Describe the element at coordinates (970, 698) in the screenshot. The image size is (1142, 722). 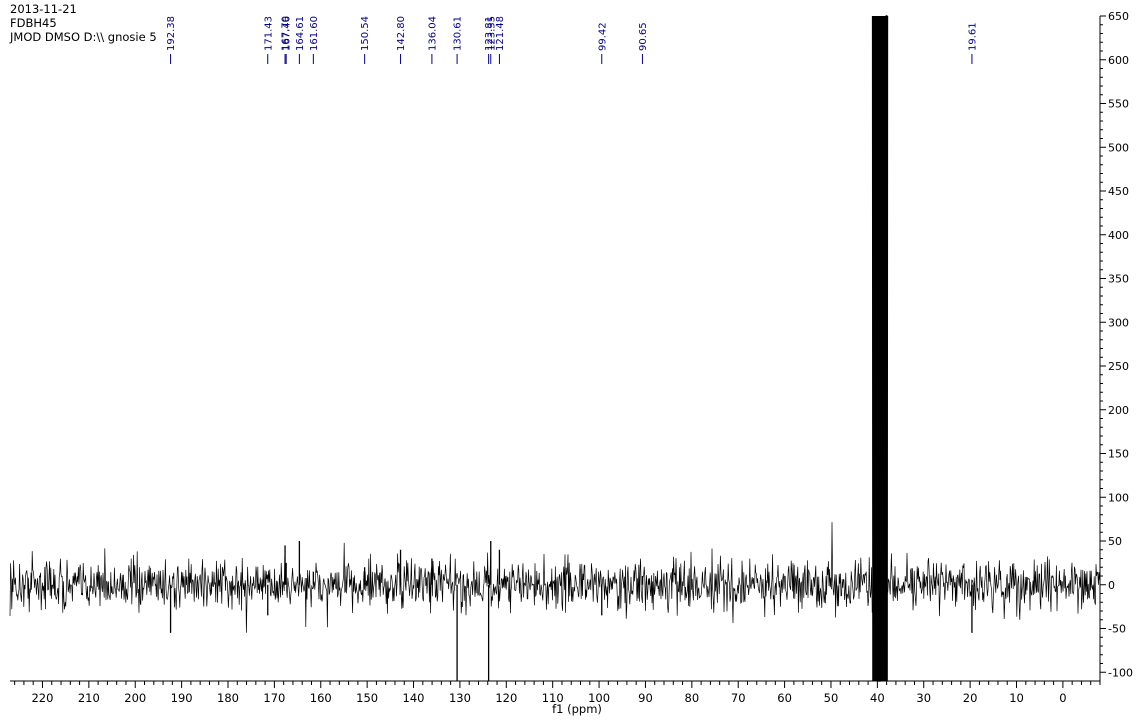
I see `x-tick-label: 20` at that location.